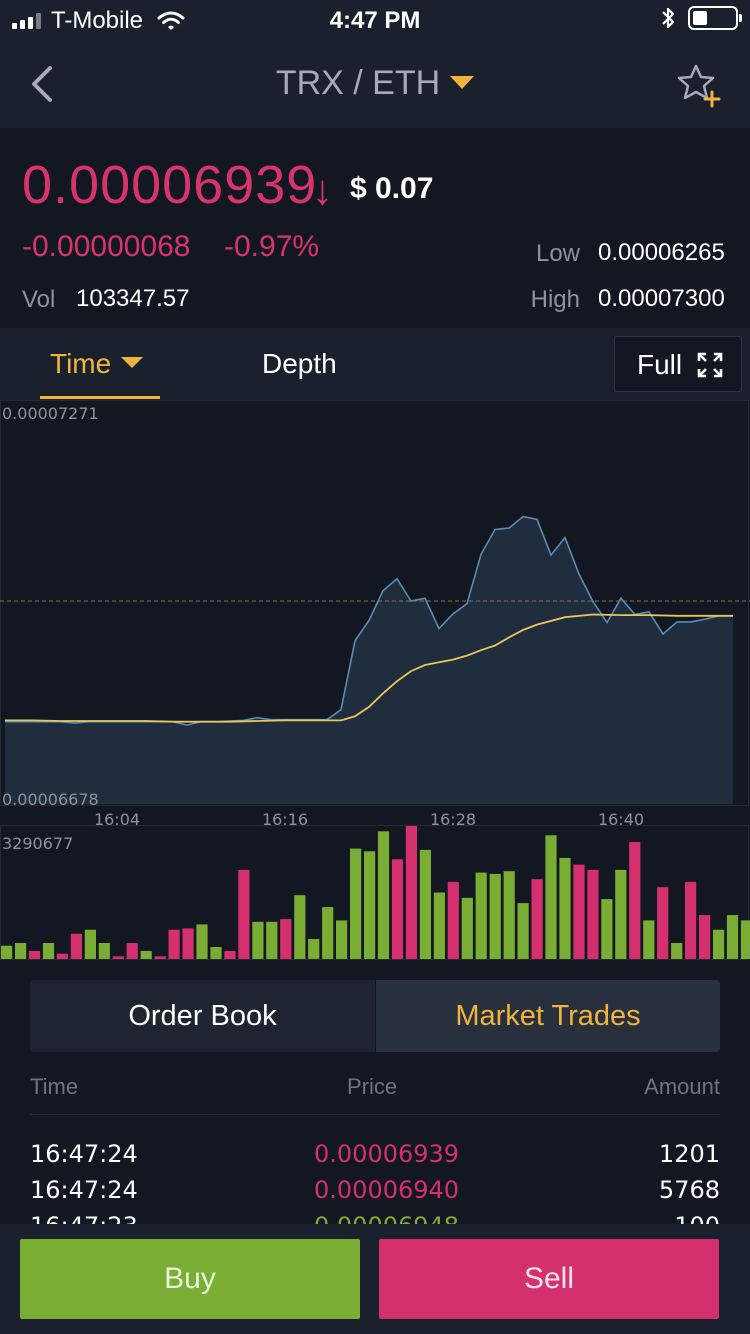  Describe the element at coordinates (699, 85) in the screenshot. I see `add-favorite-star-icon` at that location.